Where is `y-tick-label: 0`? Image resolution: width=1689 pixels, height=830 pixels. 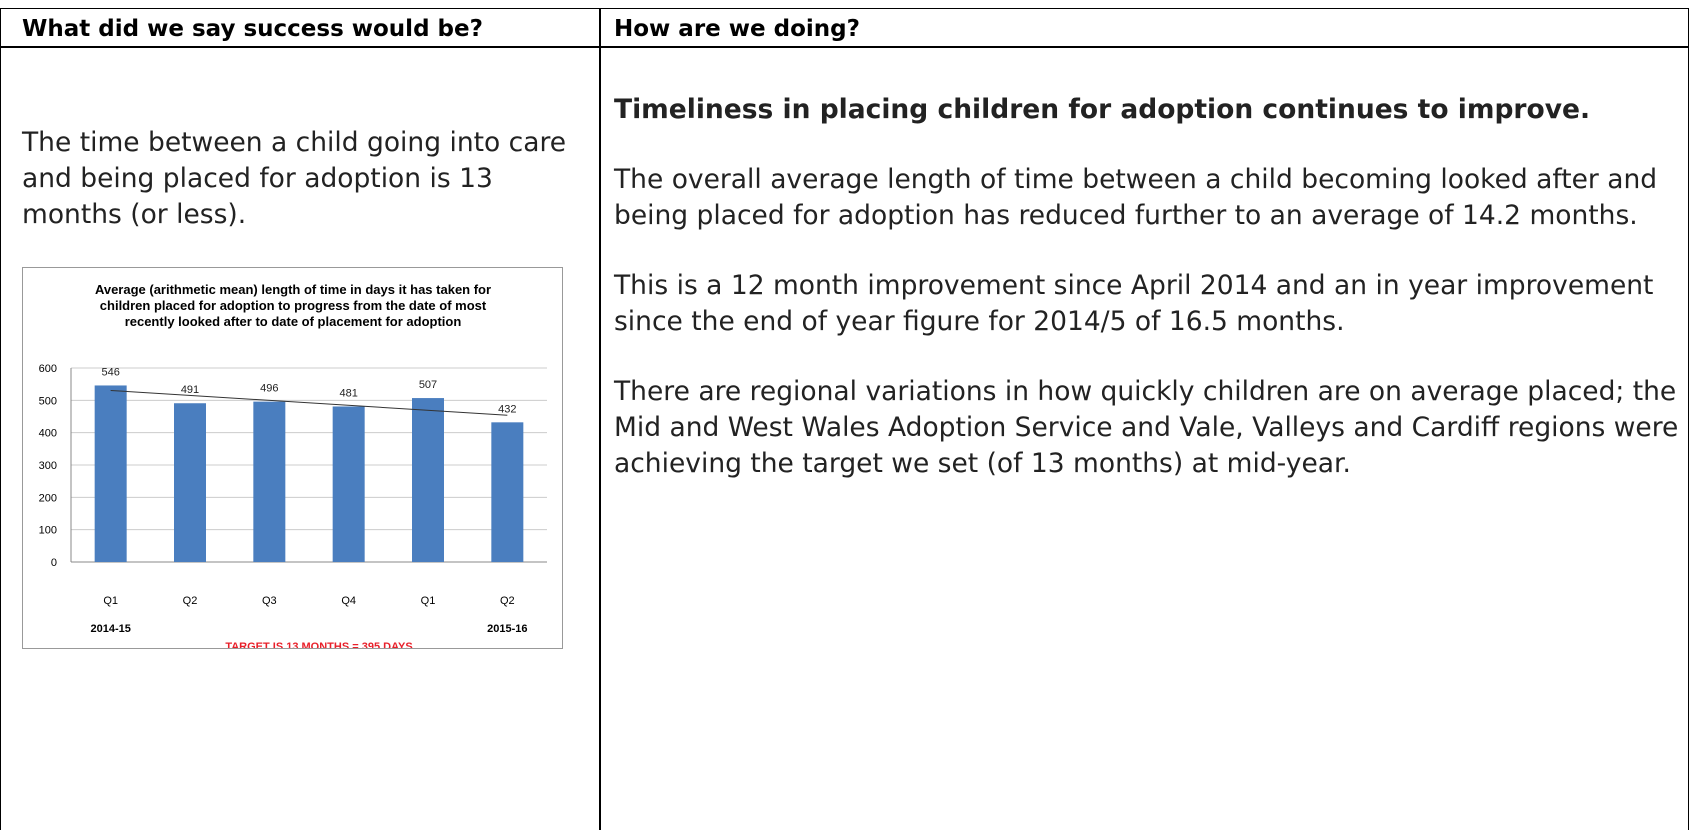
y-tick-label: 0 is located at coordinates (54, 563).